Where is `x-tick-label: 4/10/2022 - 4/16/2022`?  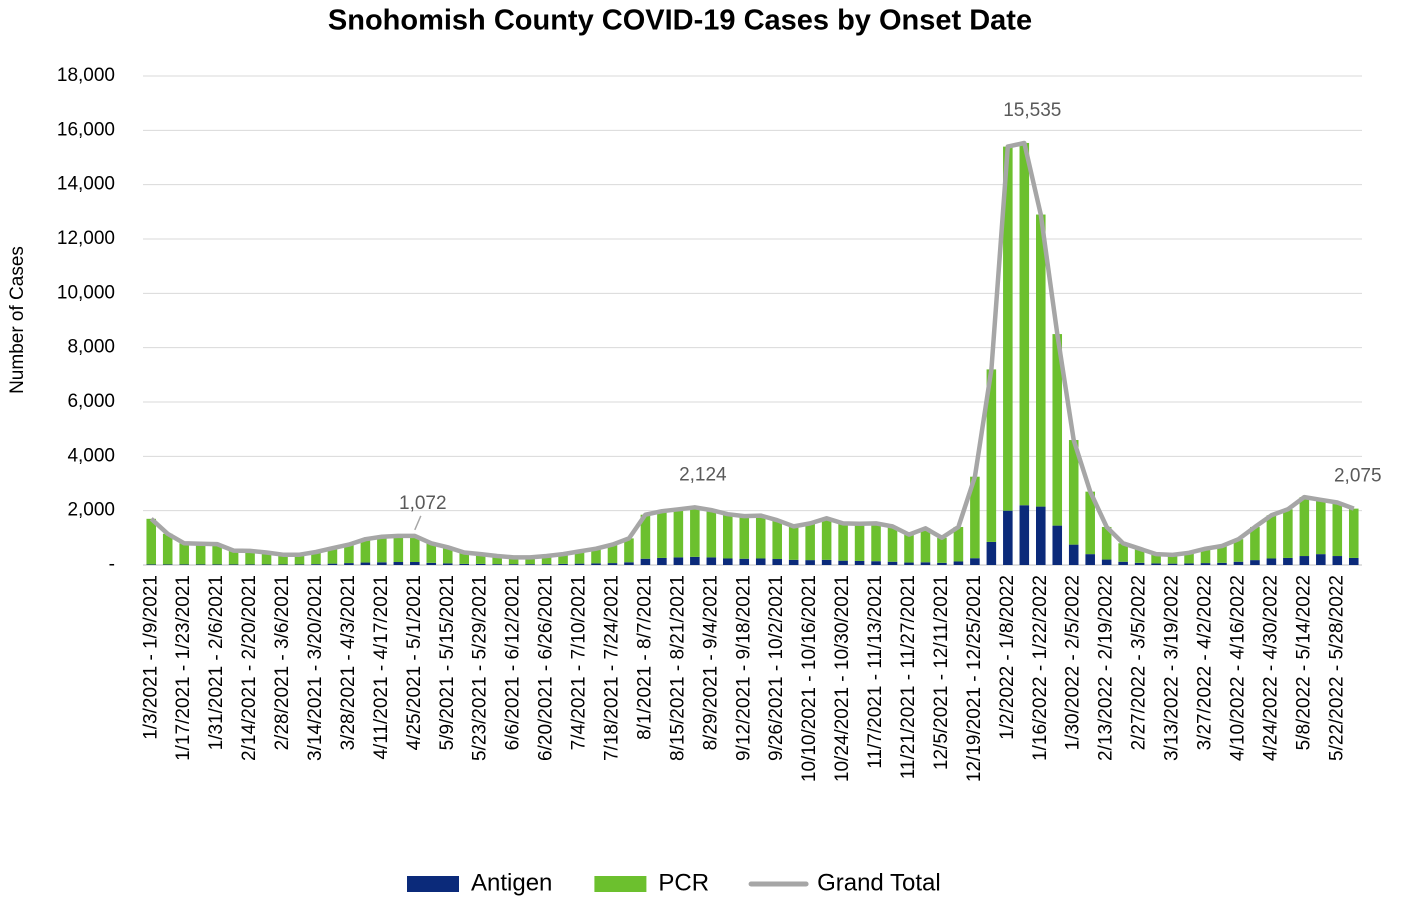 x-tick-label: 4/10/2022 - 4/16/2022 is located at coordinates (1237, 668).